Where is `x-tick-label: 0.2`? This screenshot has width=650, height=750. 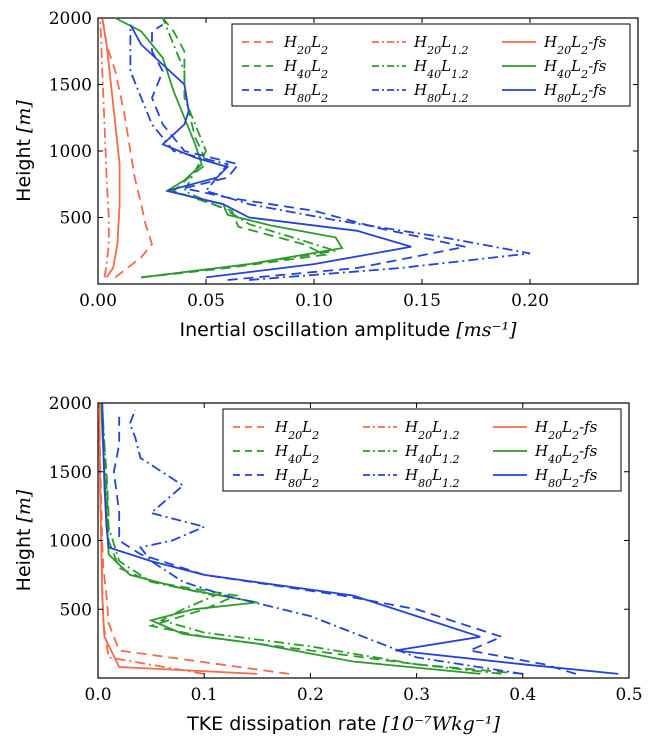
x-tick-label: 0.2 is located at coordinates (310, 695).